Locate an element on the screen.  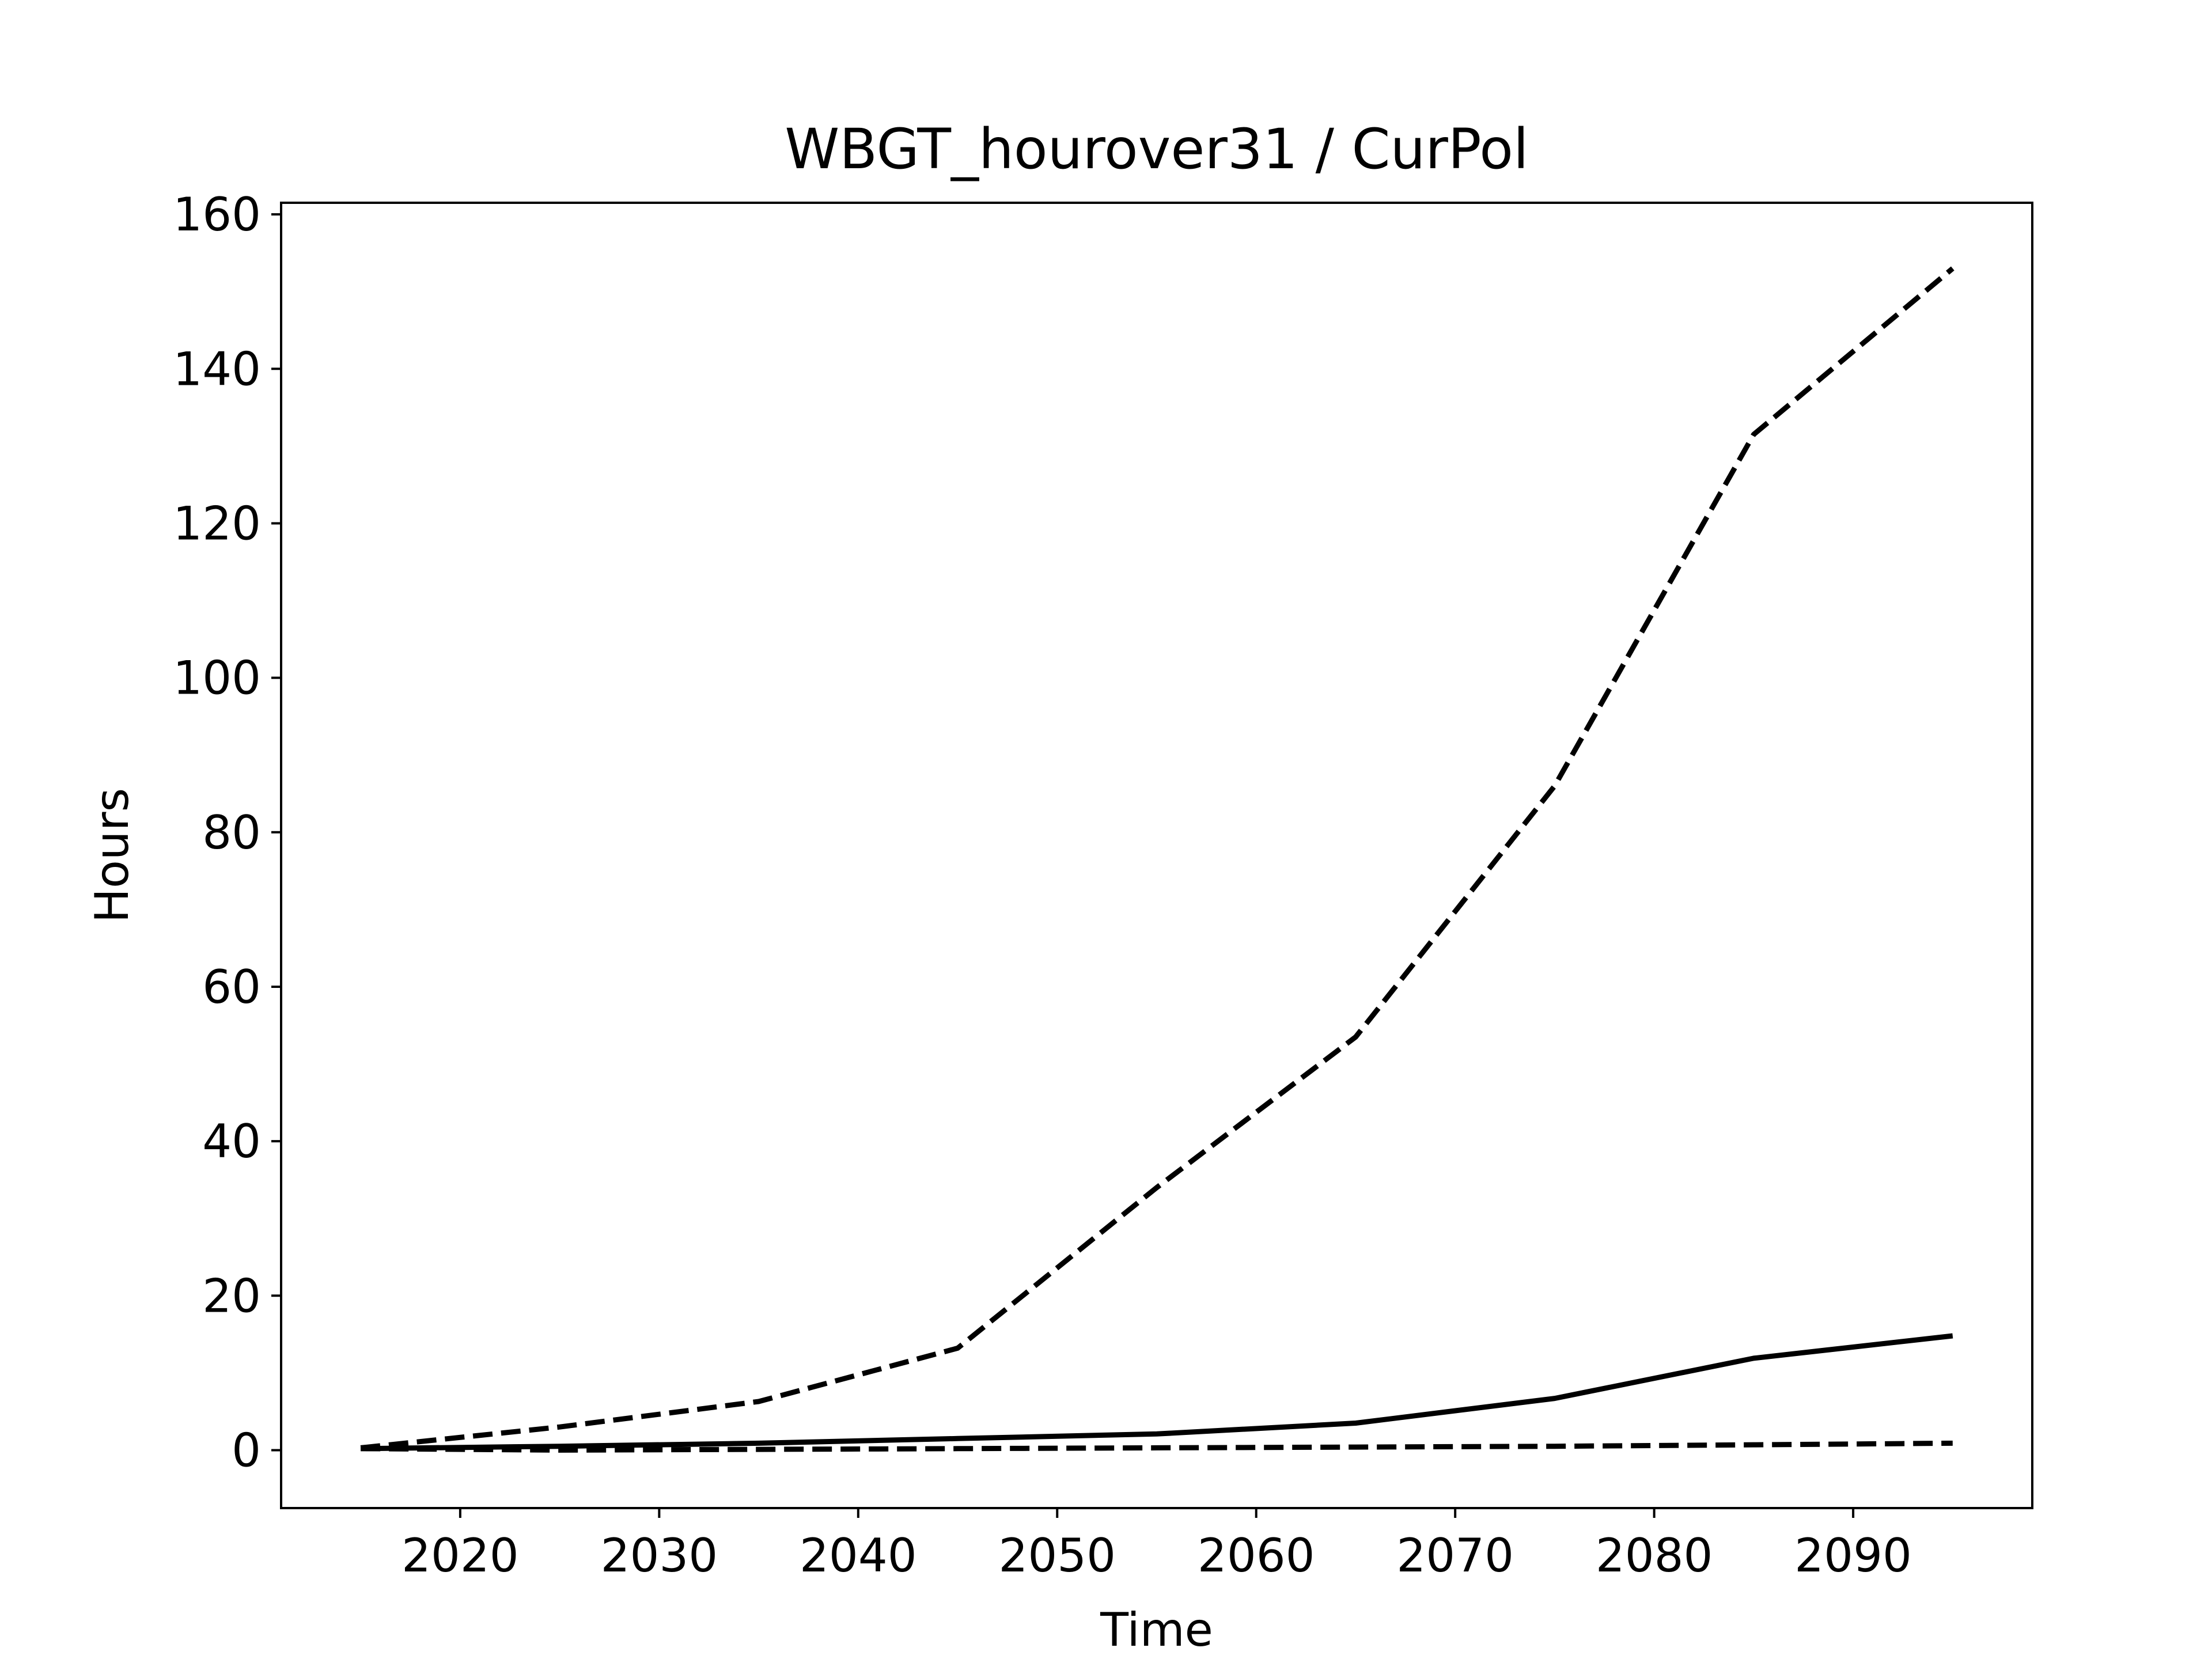
y-tick-label: 0 is located at coordinates (246, 1450).